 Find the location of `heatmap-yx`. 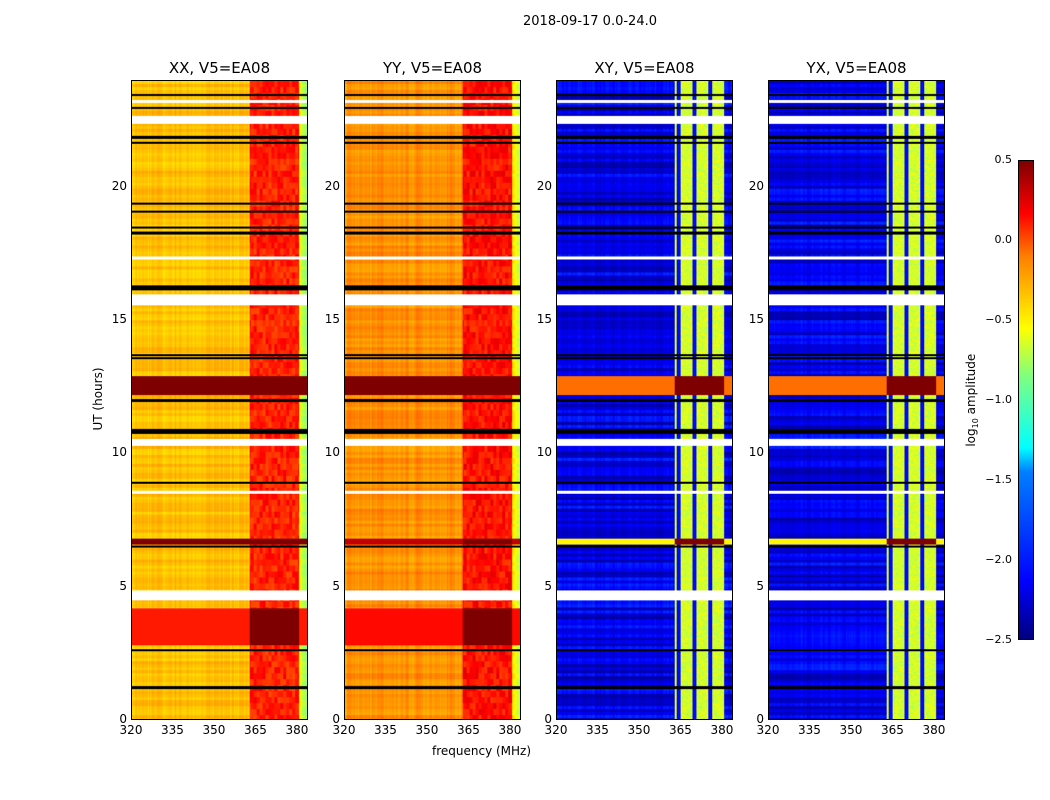

heatmap-yx is located at coordinates (856, 400).